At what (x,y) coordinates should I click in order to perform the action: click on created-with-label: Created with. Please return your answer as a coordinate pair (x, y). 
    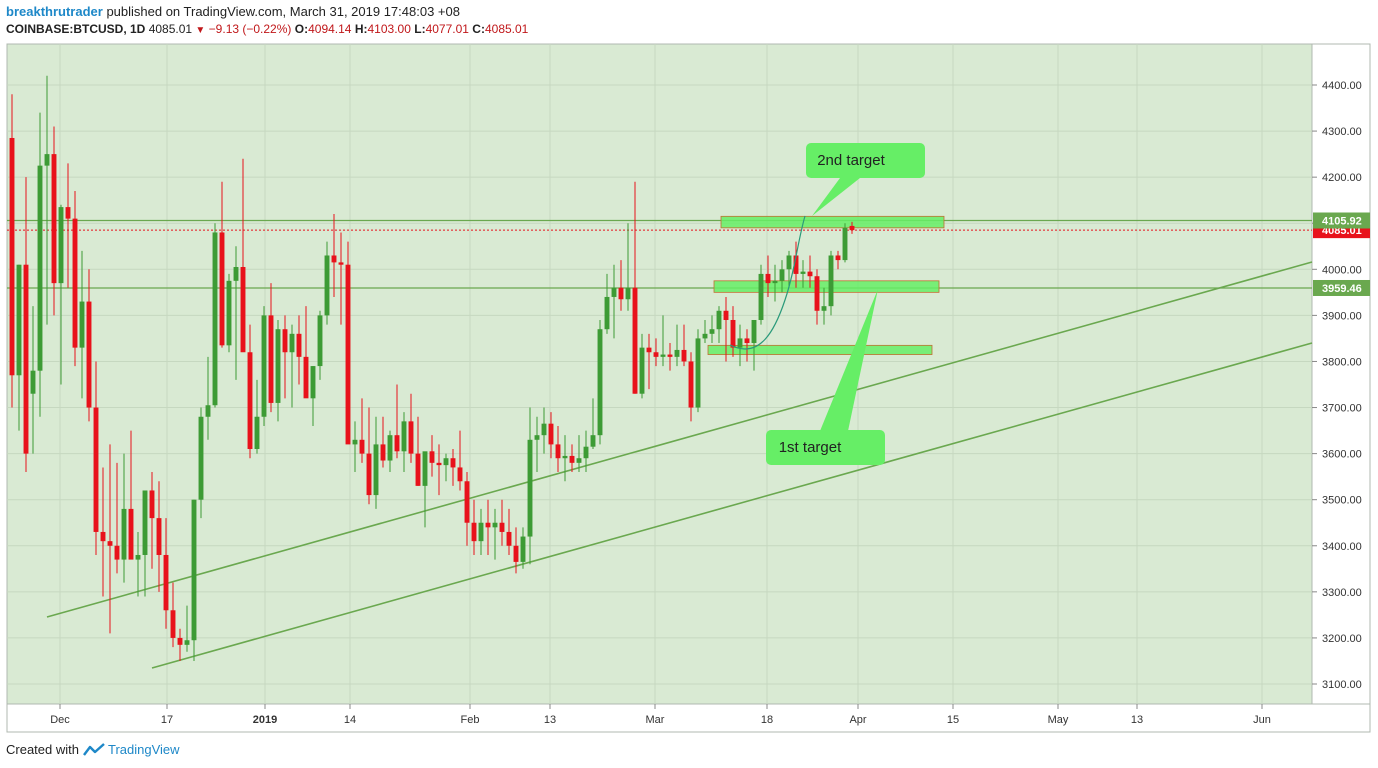
    Looking at the image, I should click on (42, 749).